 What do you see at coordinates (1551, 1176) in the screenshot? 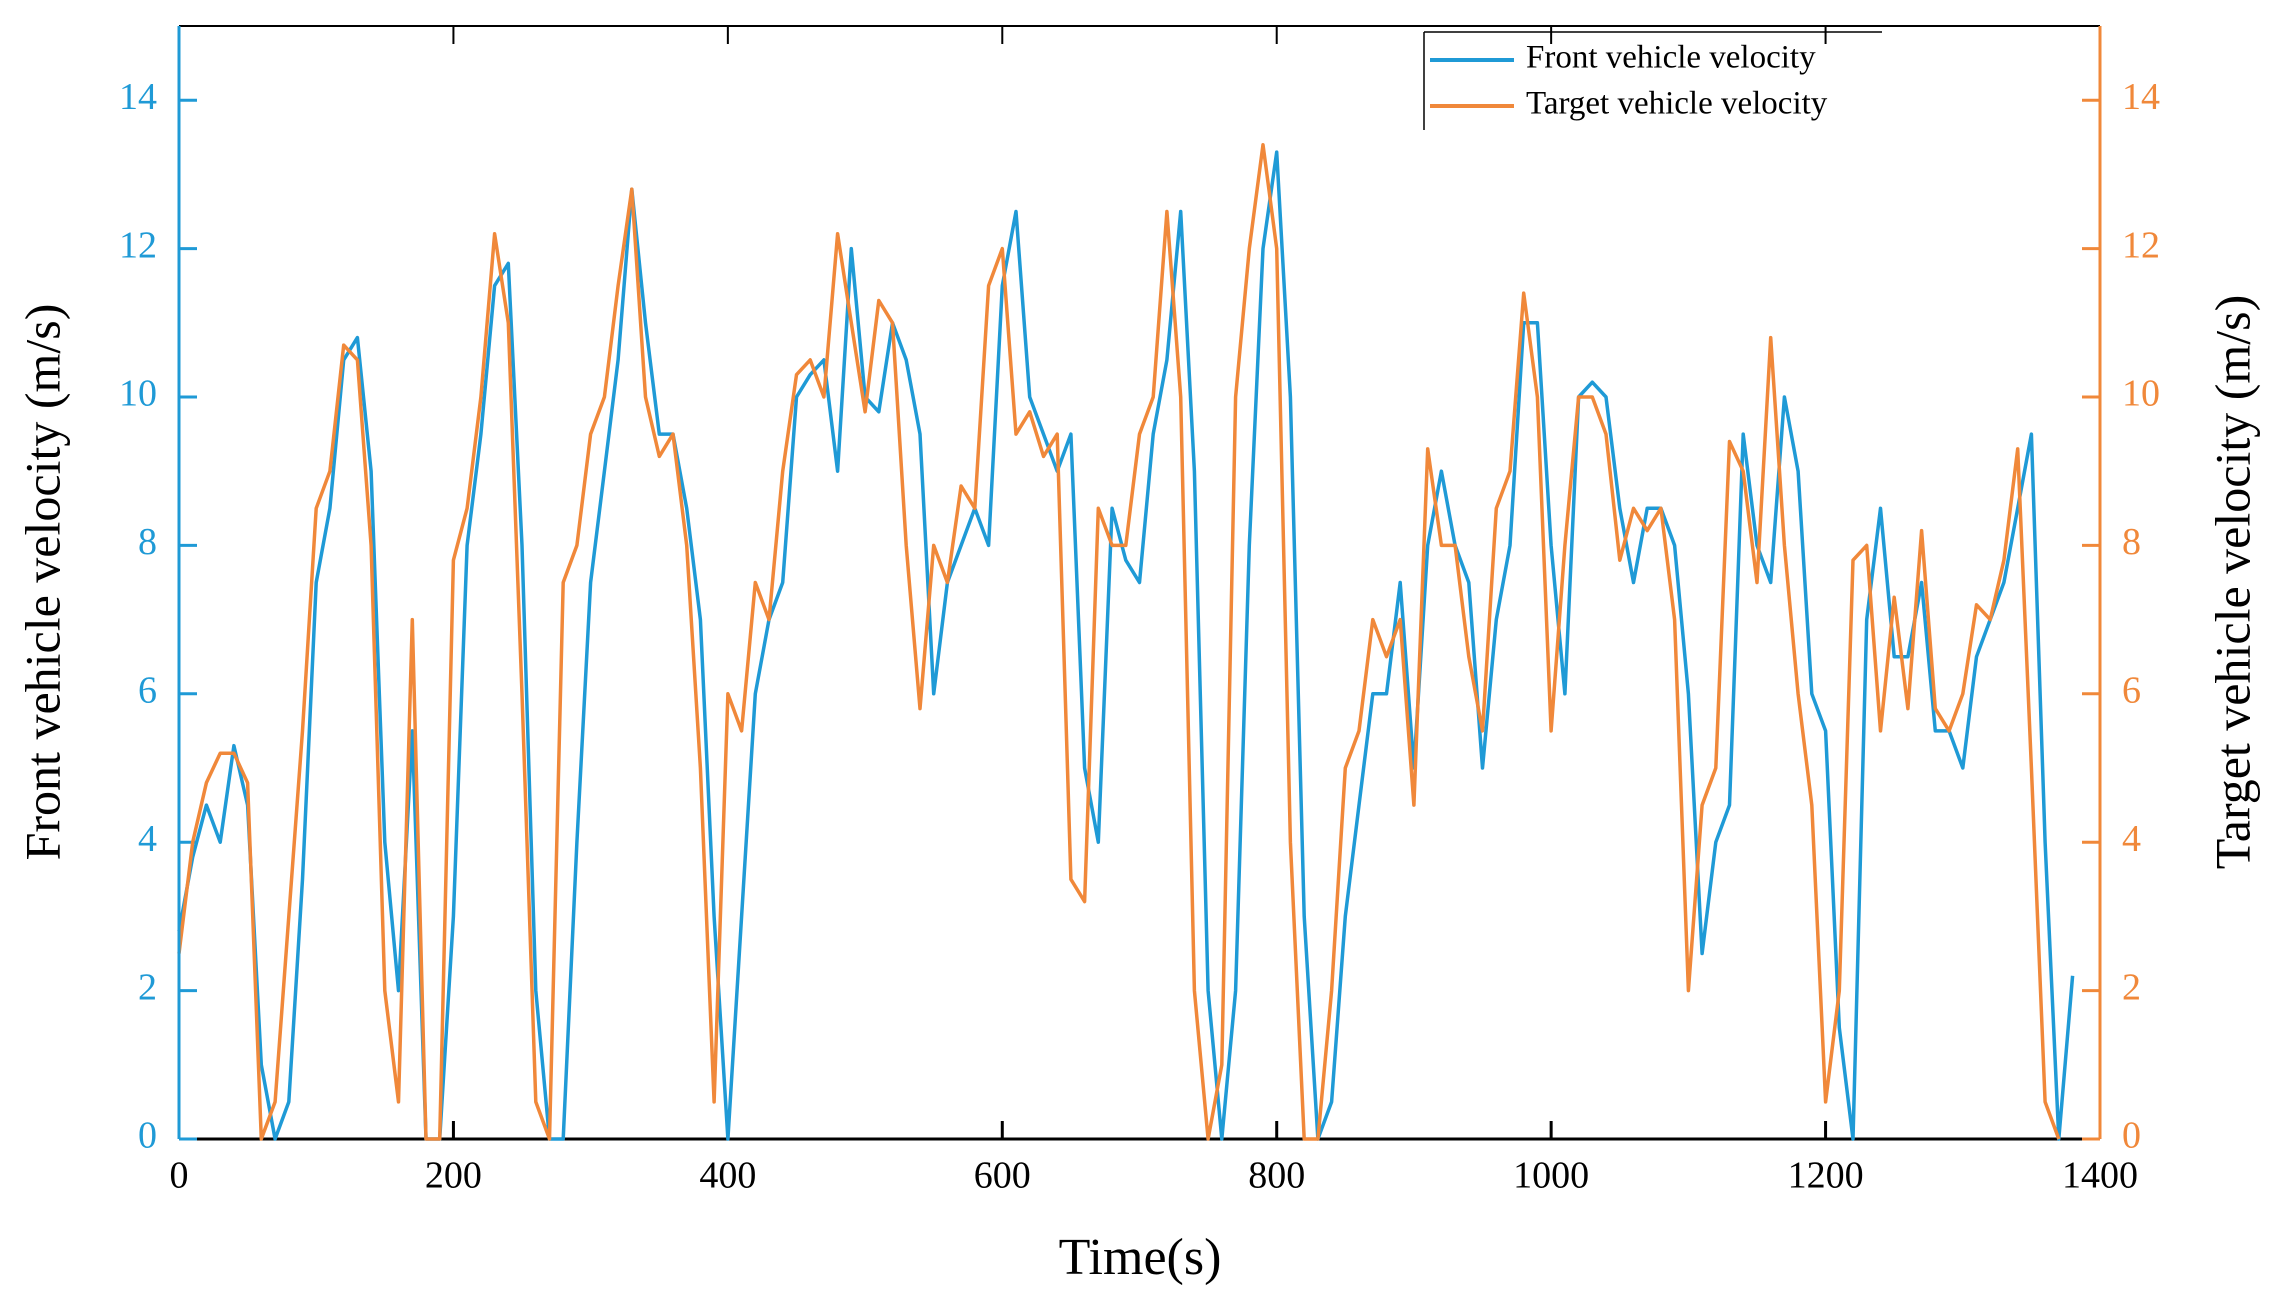
I see `x-tick-label: 1000` at bounding box center [1551, 1176].